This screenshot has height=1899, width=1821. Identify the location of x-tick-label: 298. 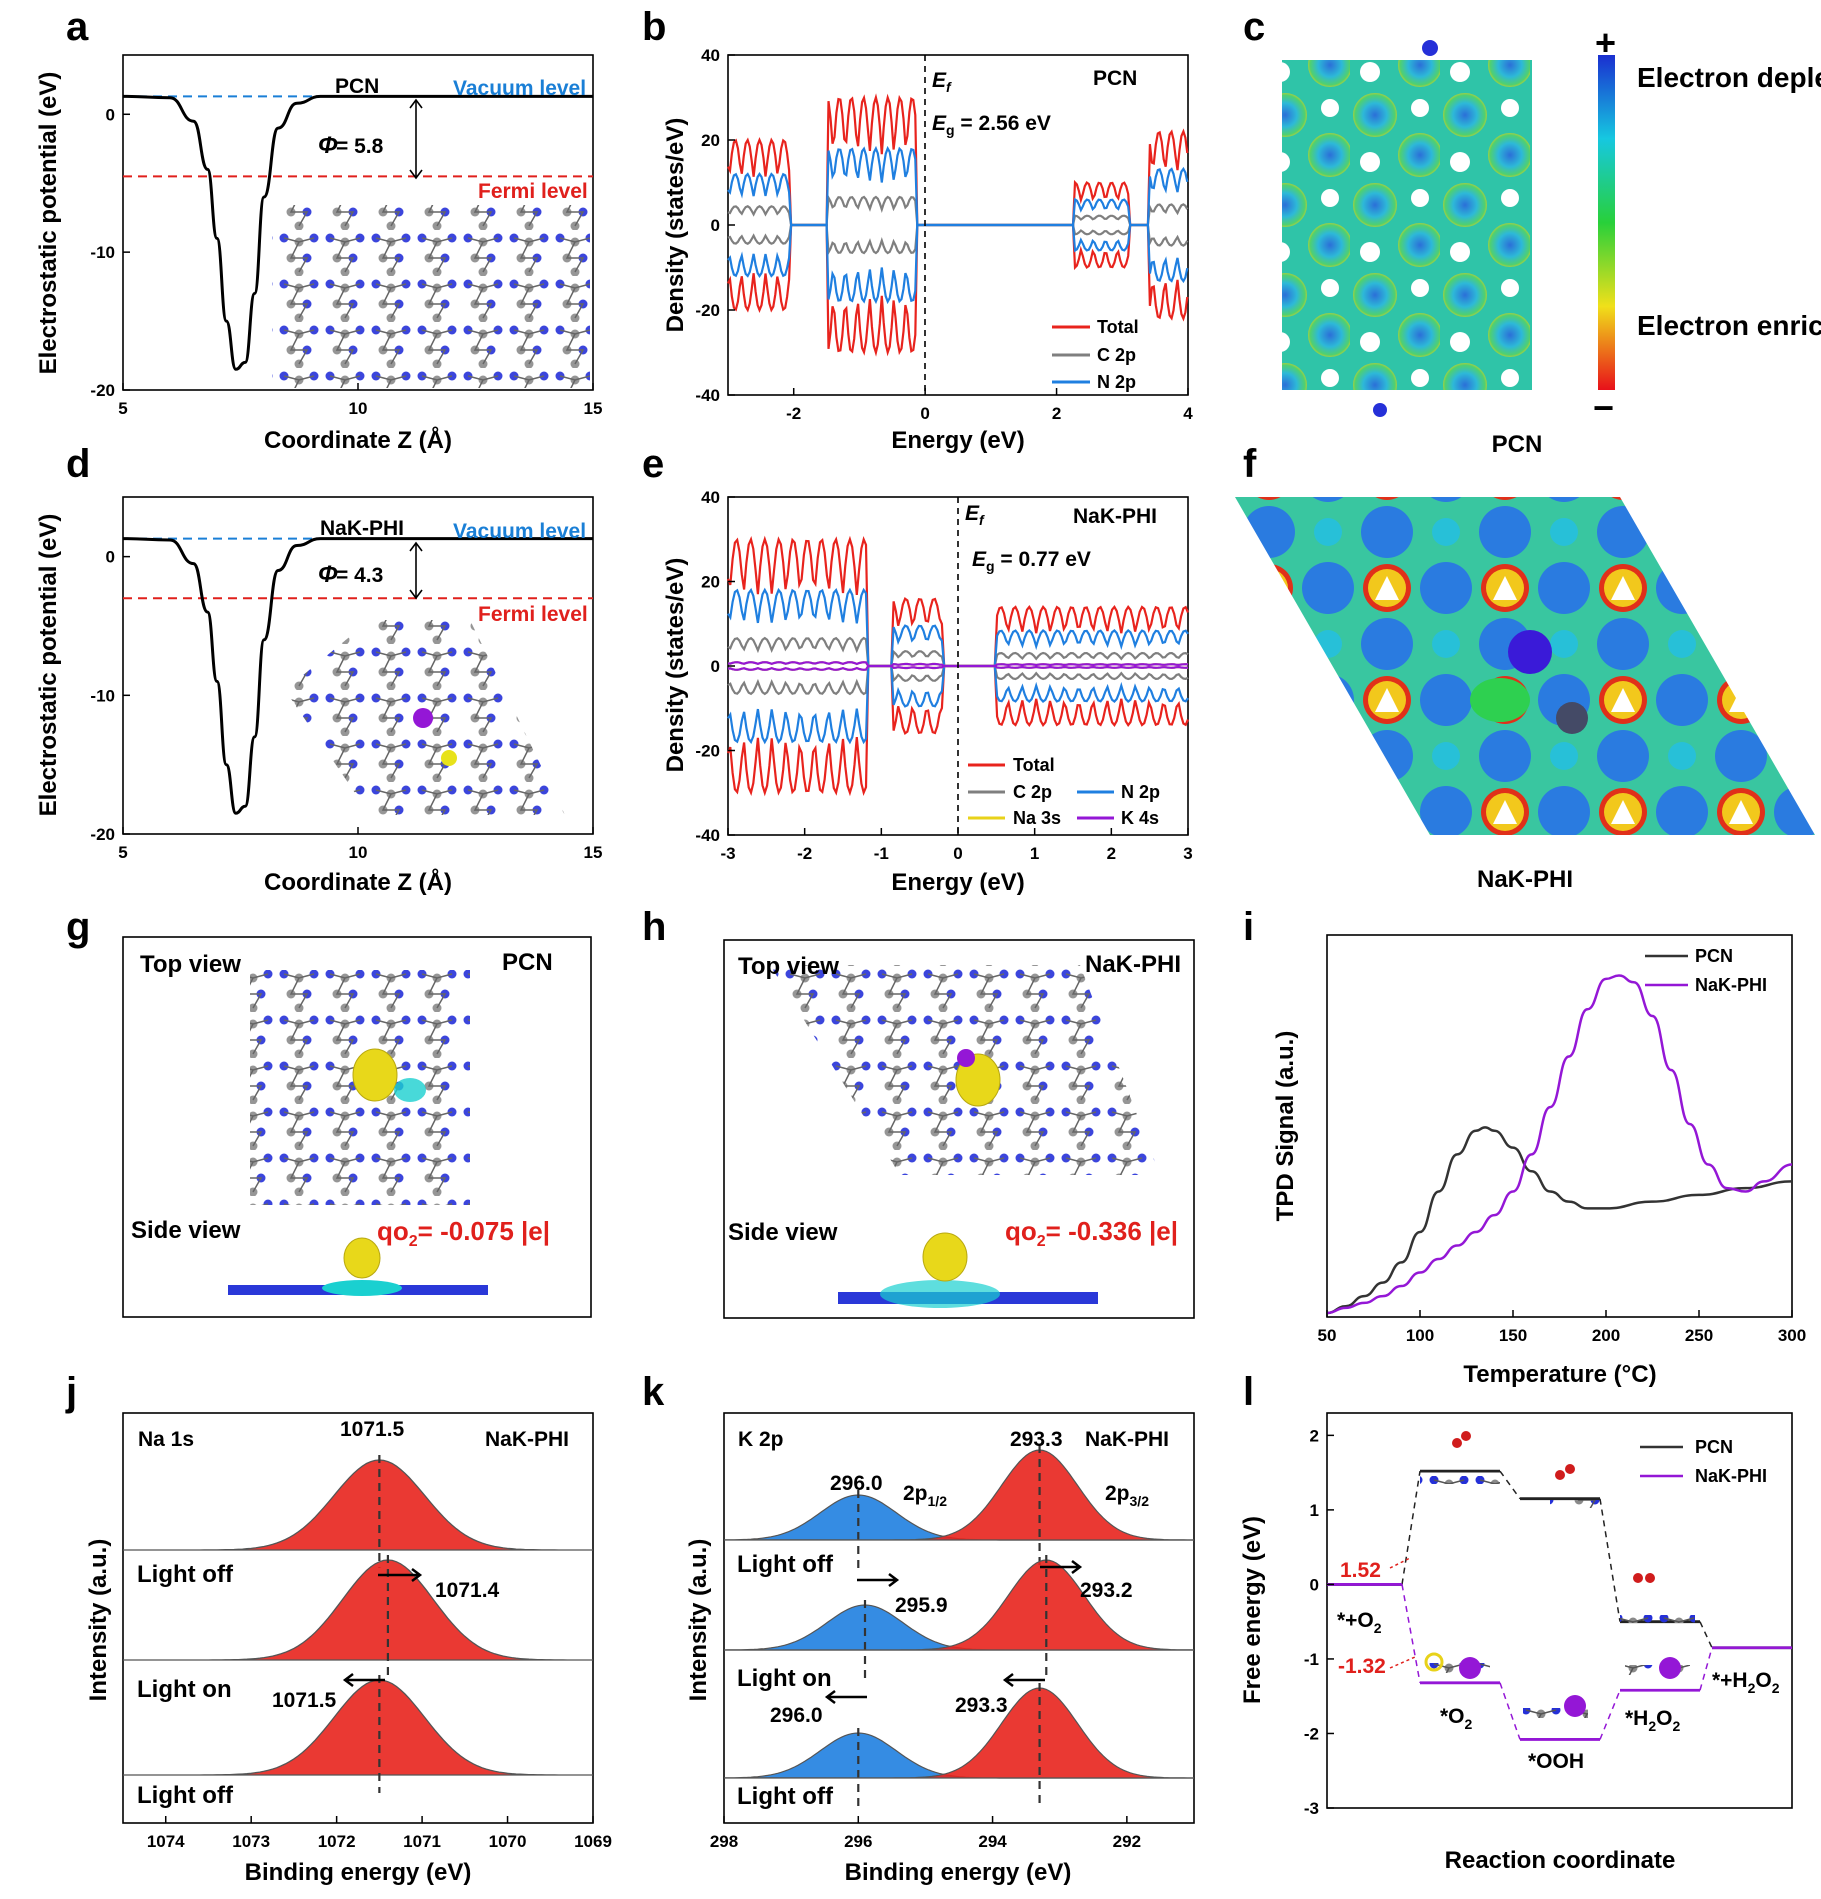
(724, 1841).